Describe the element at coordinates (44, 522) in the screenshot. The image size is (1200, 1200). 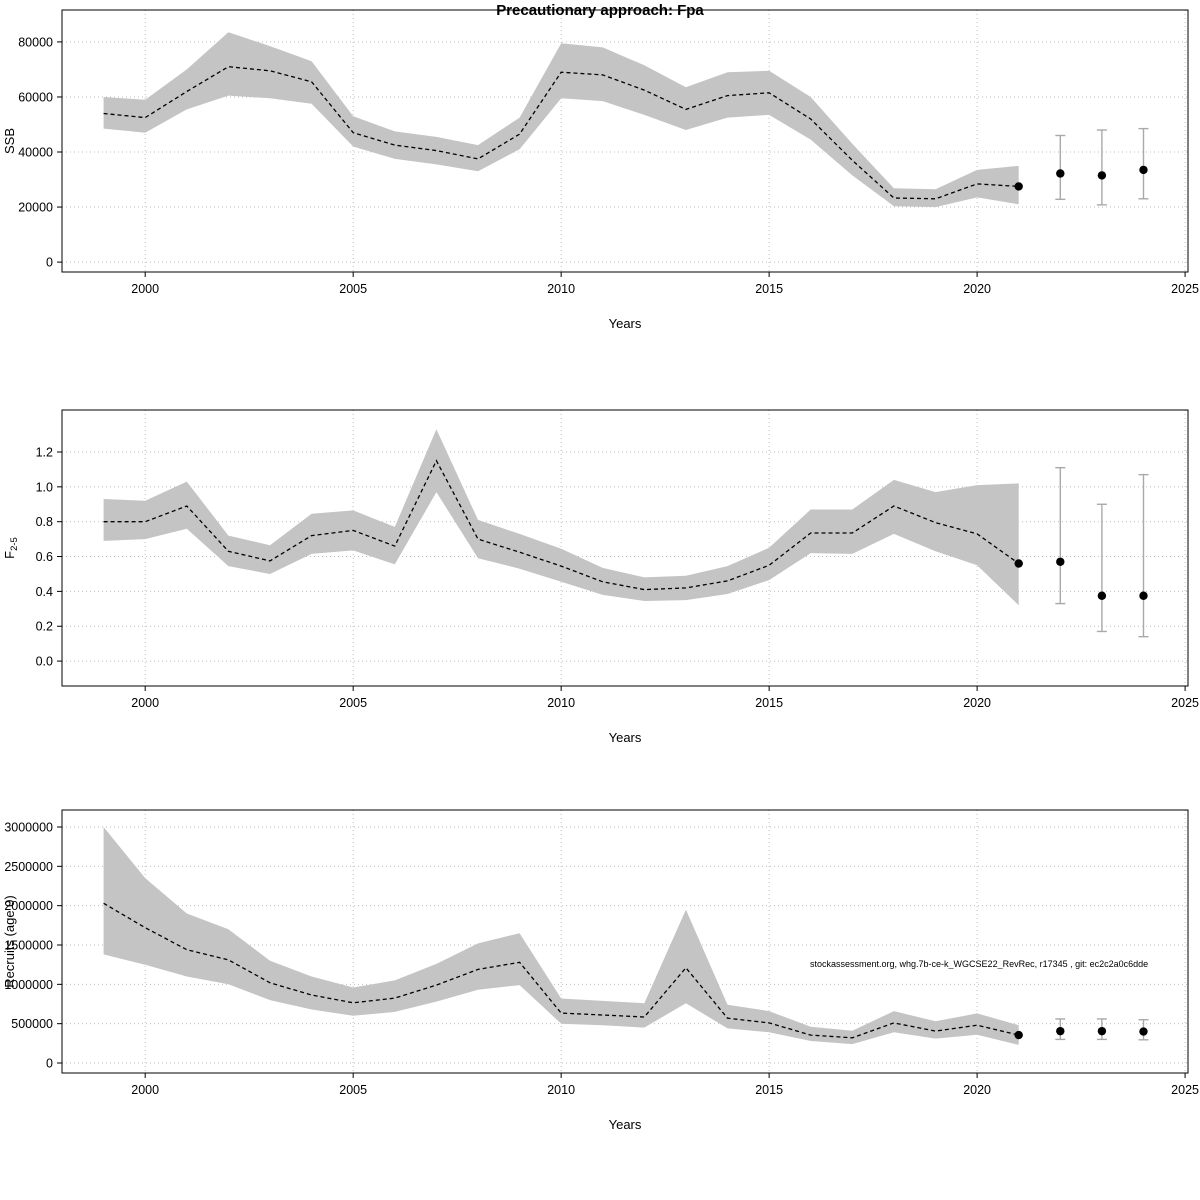
I see `y-tick-label: 0.8` at that location.